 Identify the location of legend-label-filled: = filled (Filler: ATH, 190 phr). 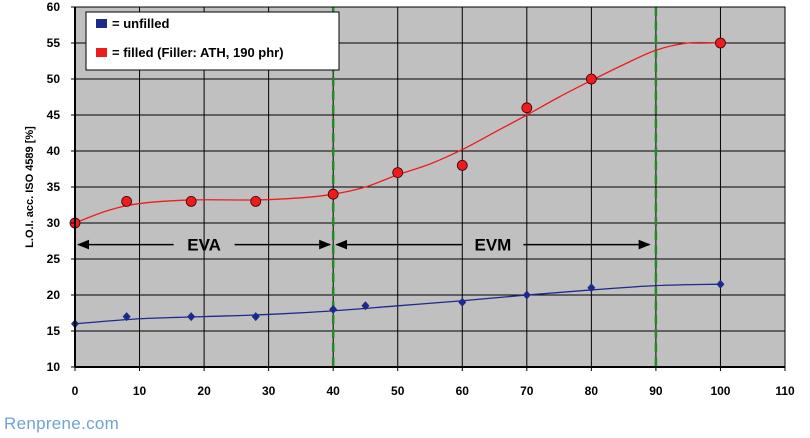
(198, 52).